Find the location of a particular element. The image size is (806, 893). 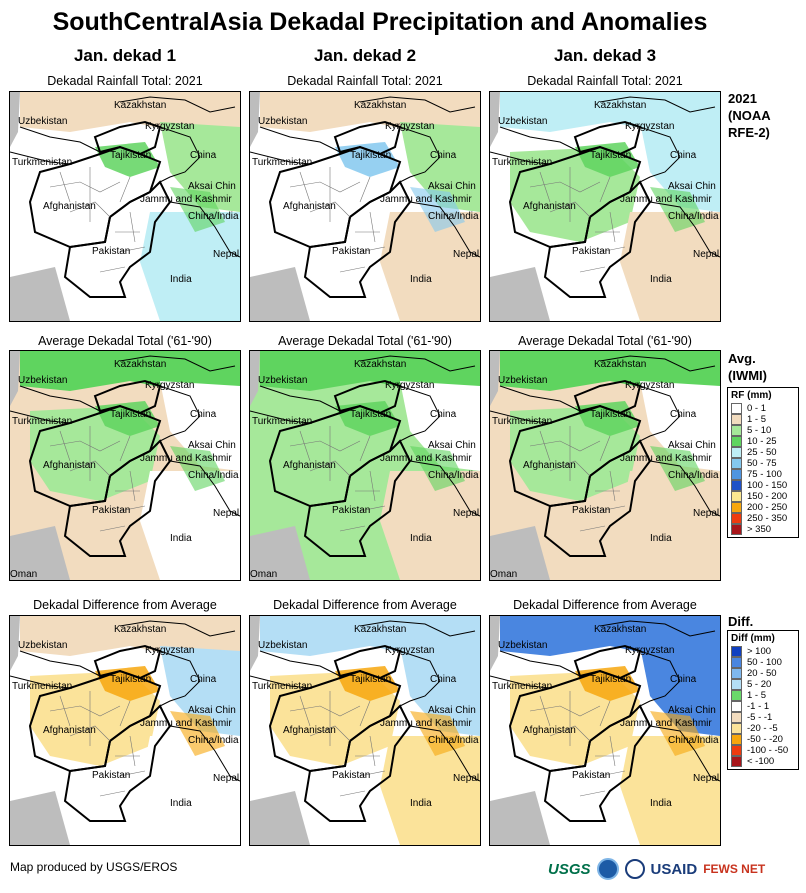

rf-legend-item: 5 - 10 is located at coordinates (763, 430).